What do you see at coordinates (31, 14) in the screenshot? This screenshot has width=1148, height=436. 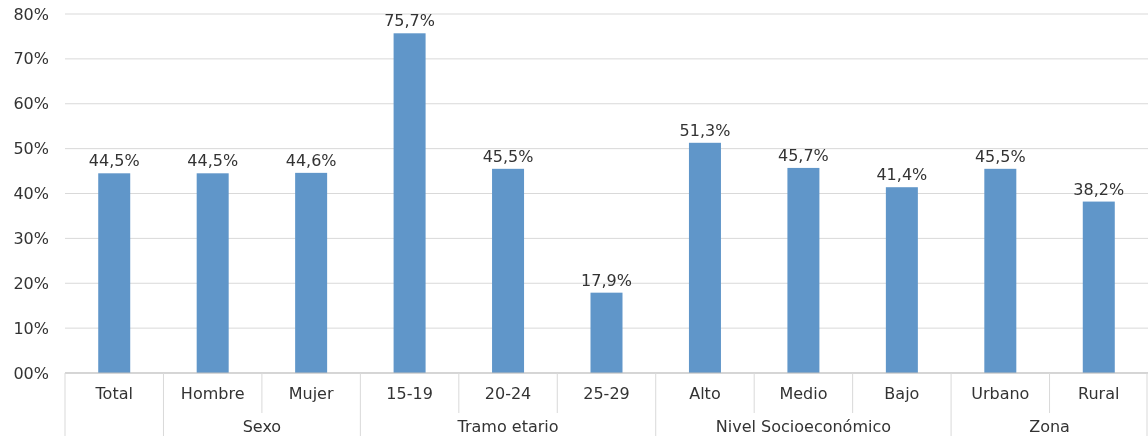 I see `y-tick-label: 80%` at bounding box center [31, 14].